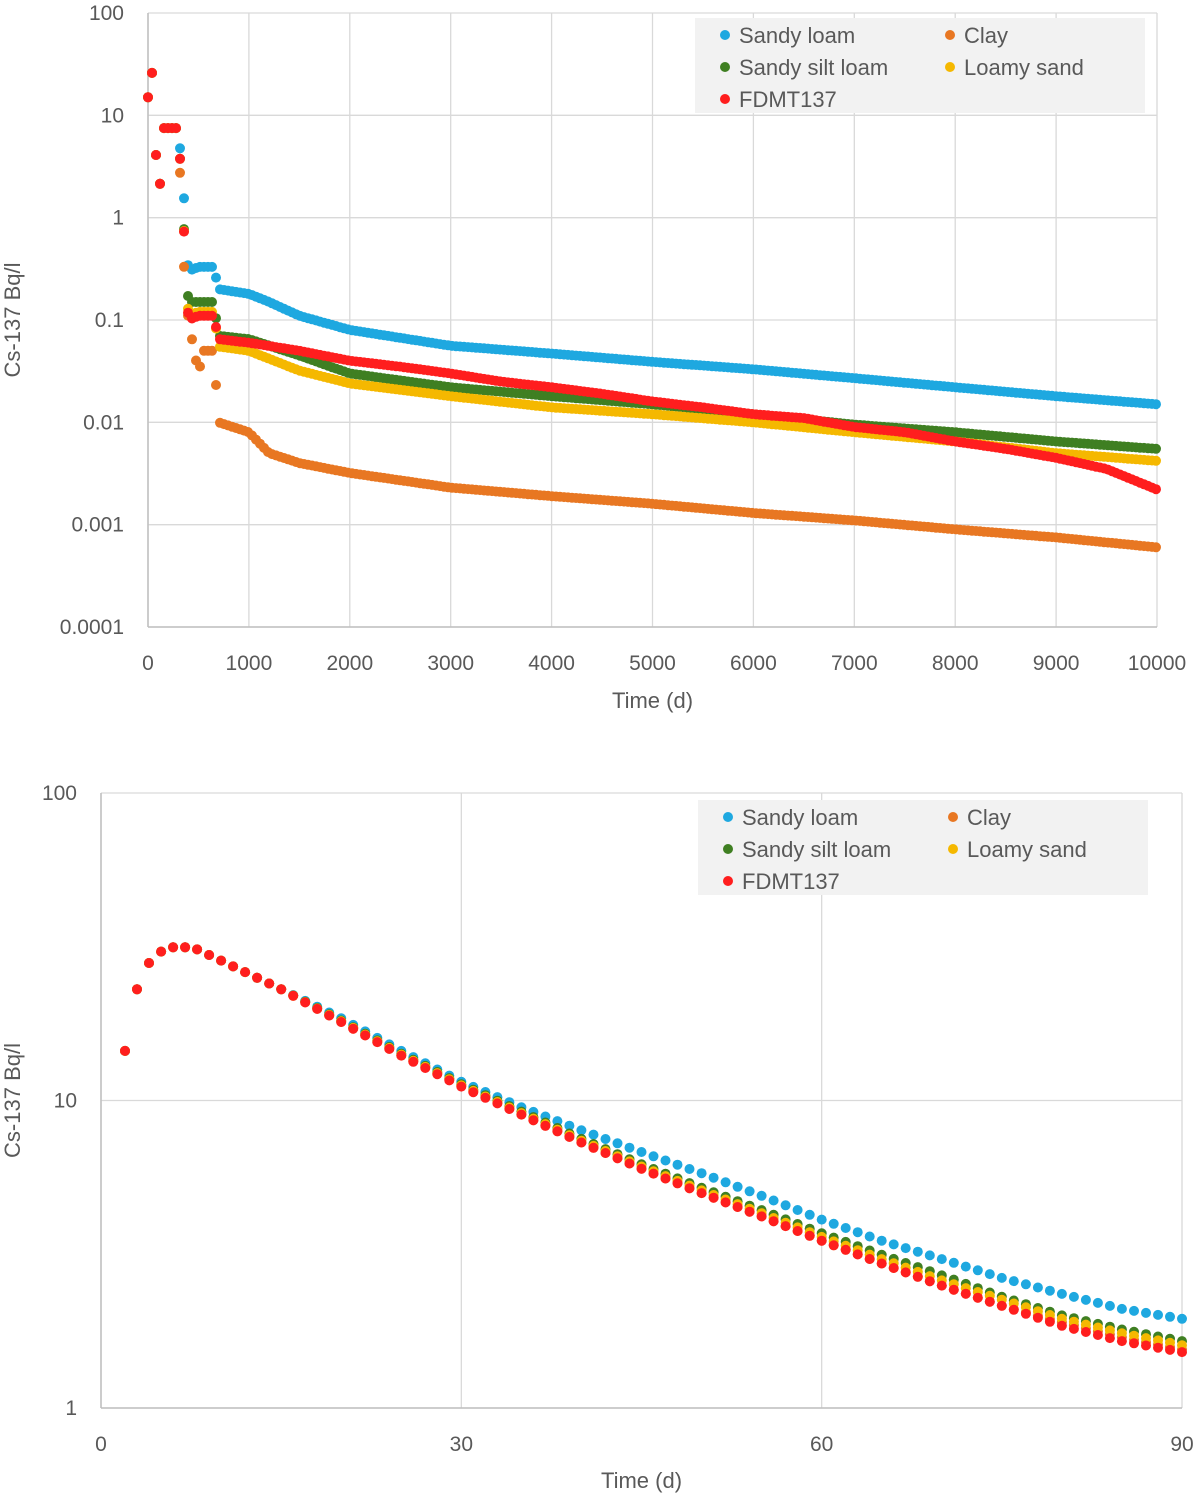 The height and width of the screenshot is (1499, 1200). Describe the element at coordinates (979, 817) in the screenshot. I see `legend-item: Clay` at that location.